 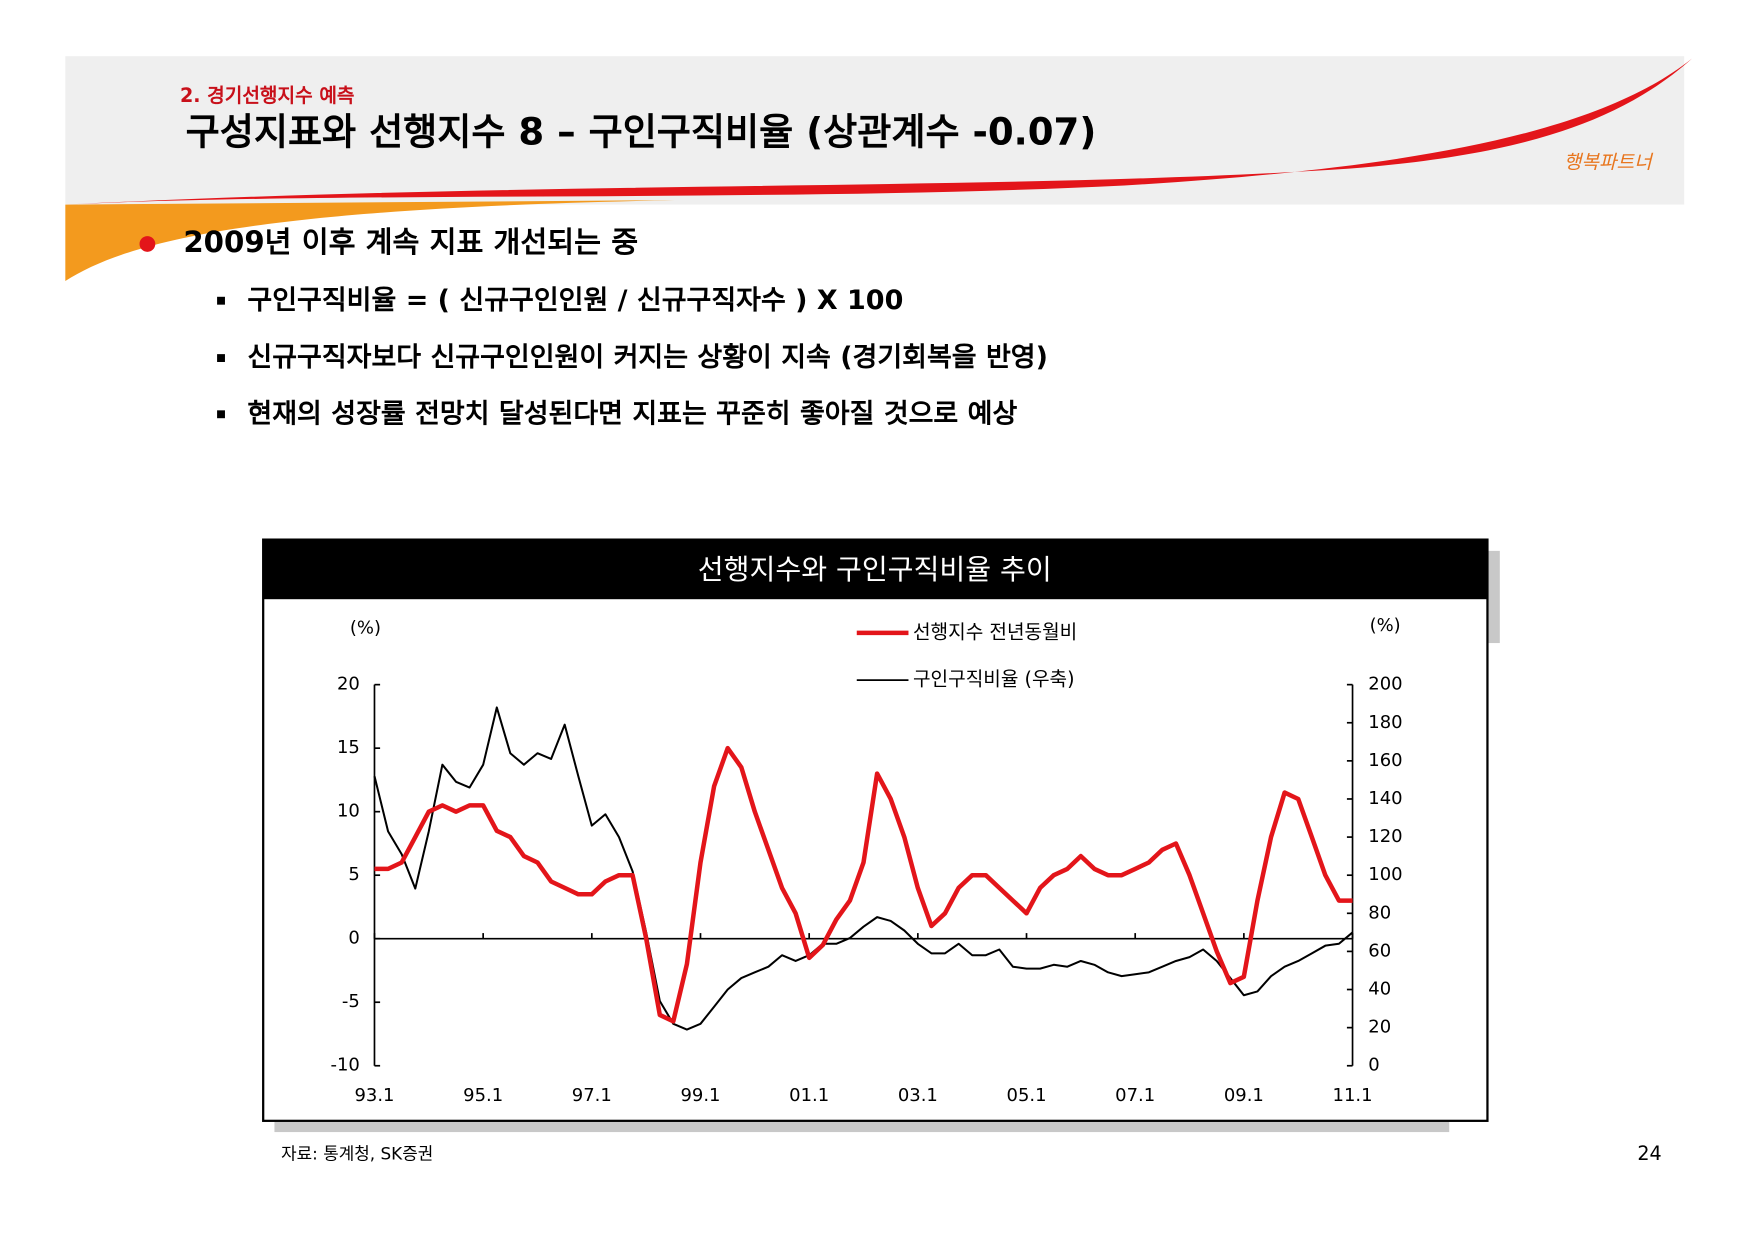 I want to click on y-tick-label: 0, so click(x=353, y=938).